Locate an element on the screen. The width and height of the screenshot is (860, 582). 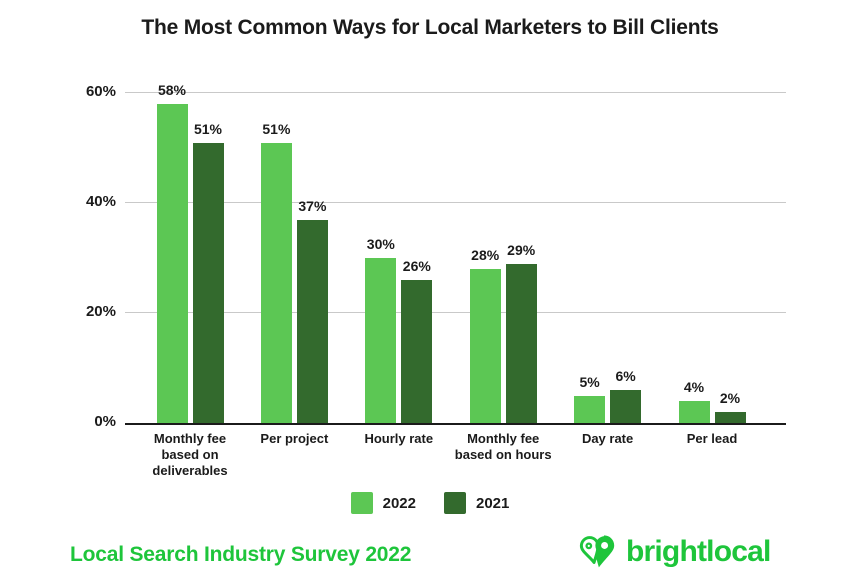
x-axis-label-category-5: Day rate is located at coordinates (607, 438).